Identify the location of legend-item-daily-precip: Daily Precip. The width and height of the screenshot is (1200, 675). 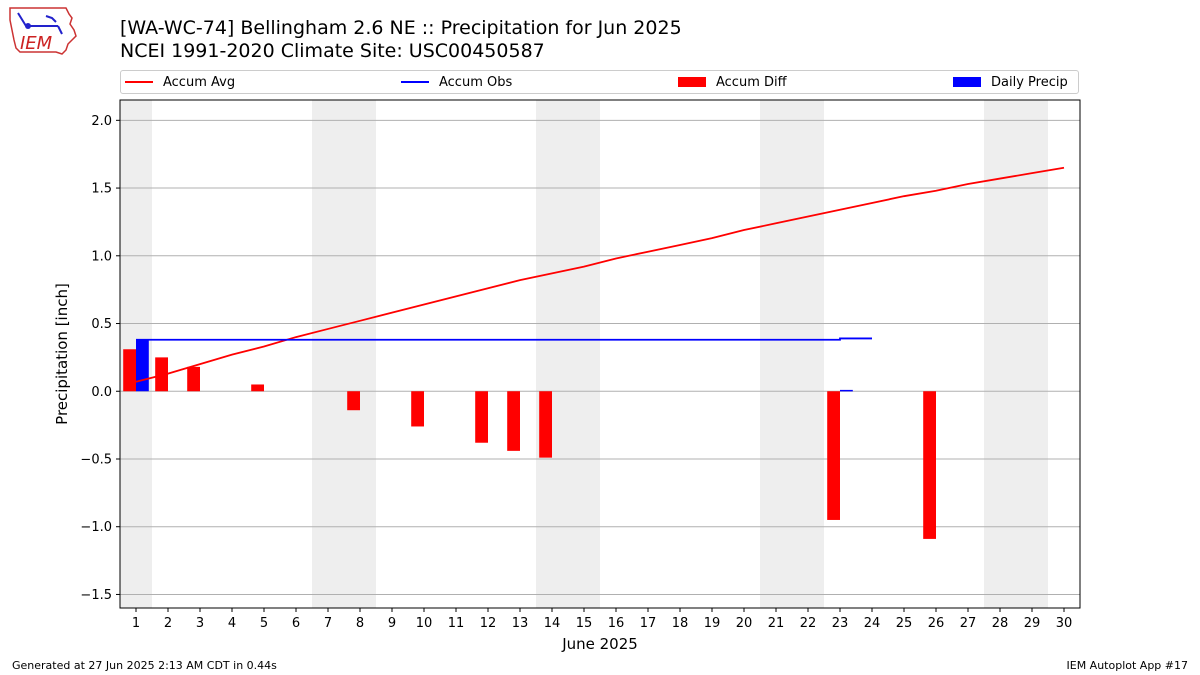
(1010, 82).